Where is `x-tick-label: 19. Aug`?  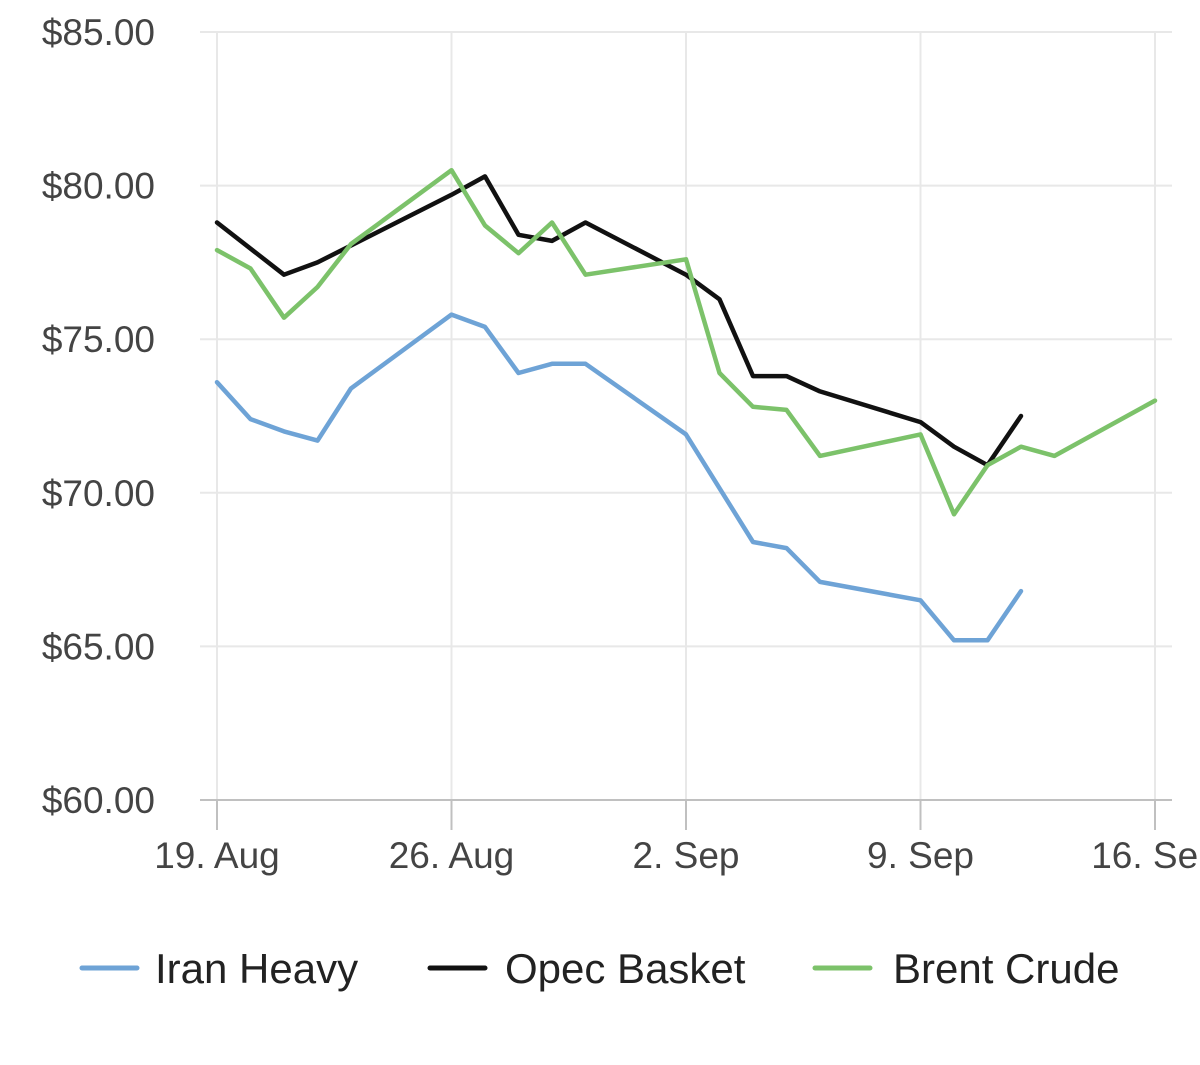
x-tick-label: 19. Aug is located at coordinates (217, 855).